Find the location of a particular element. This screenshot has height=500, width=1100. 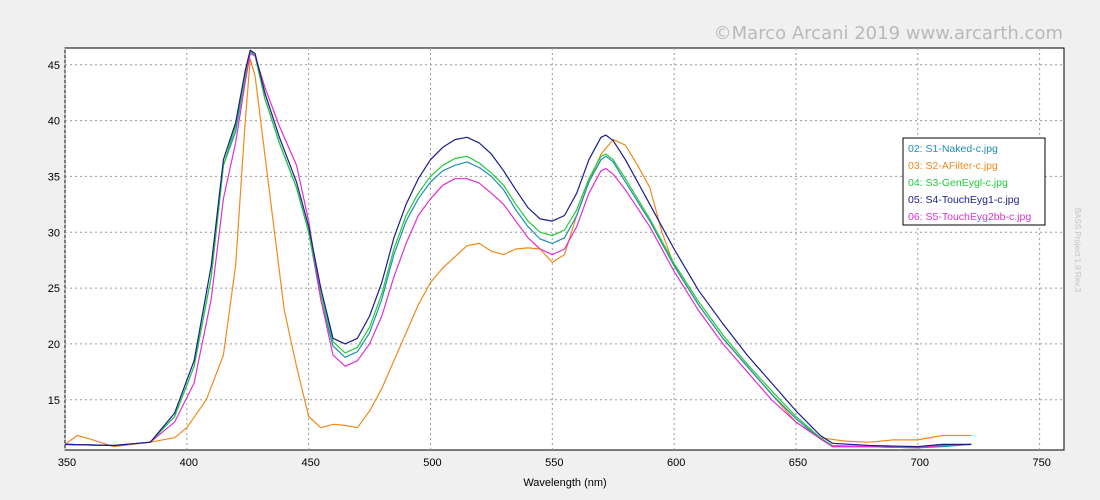

legend-entry: 04: S3-GenEygl-c.jpg is located at coordinates (958, 183).